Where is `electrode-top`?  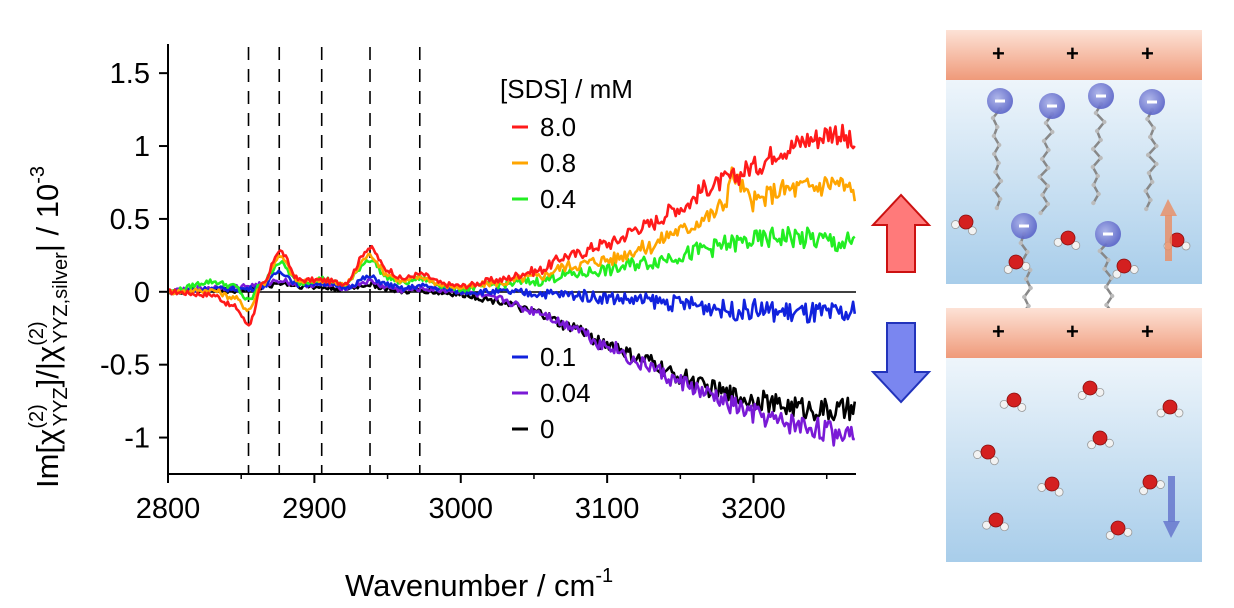 electrode-top is located at coordinates (1074, 55).